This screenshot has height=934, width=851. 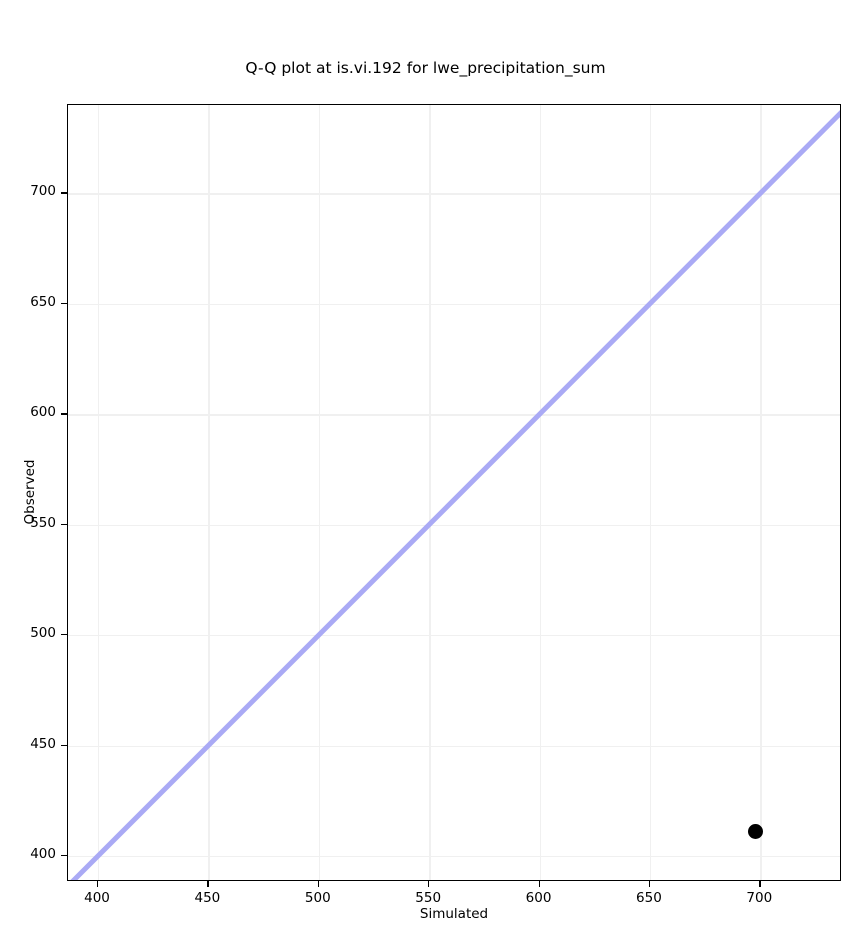 I want to click on x-tick-label: 400, so click(x=97, y=898).